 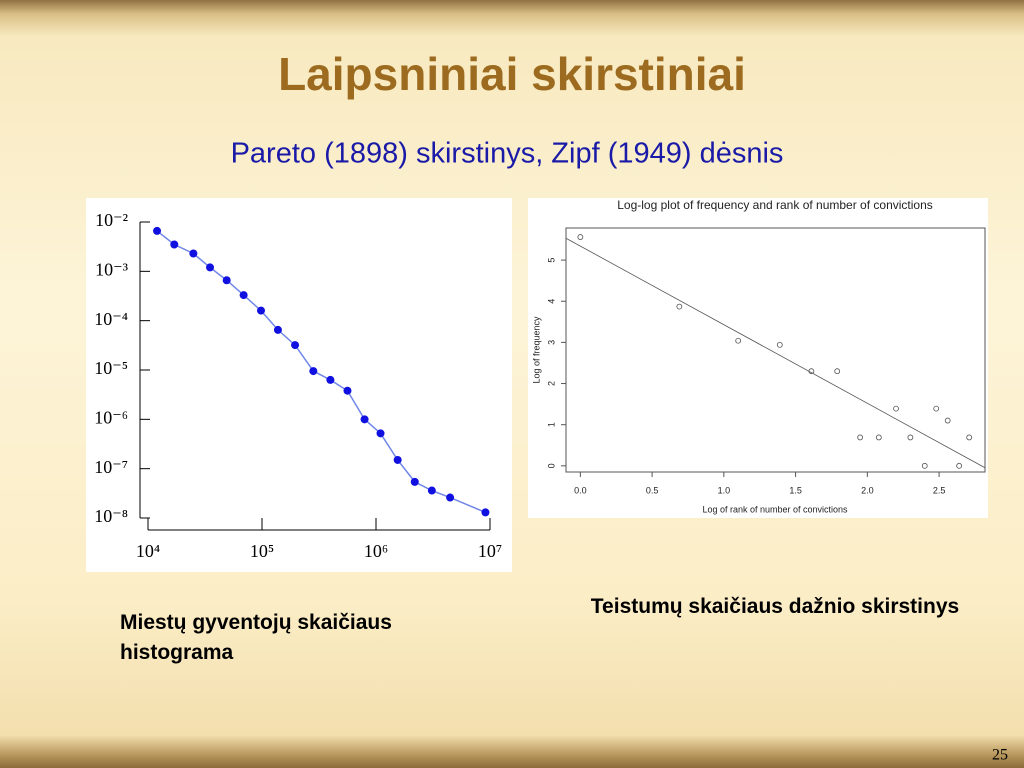 What do you see at coordinates (1000, 755) in the screenshot?
I see `page-number: 25` at bounding box center [1000, 755].